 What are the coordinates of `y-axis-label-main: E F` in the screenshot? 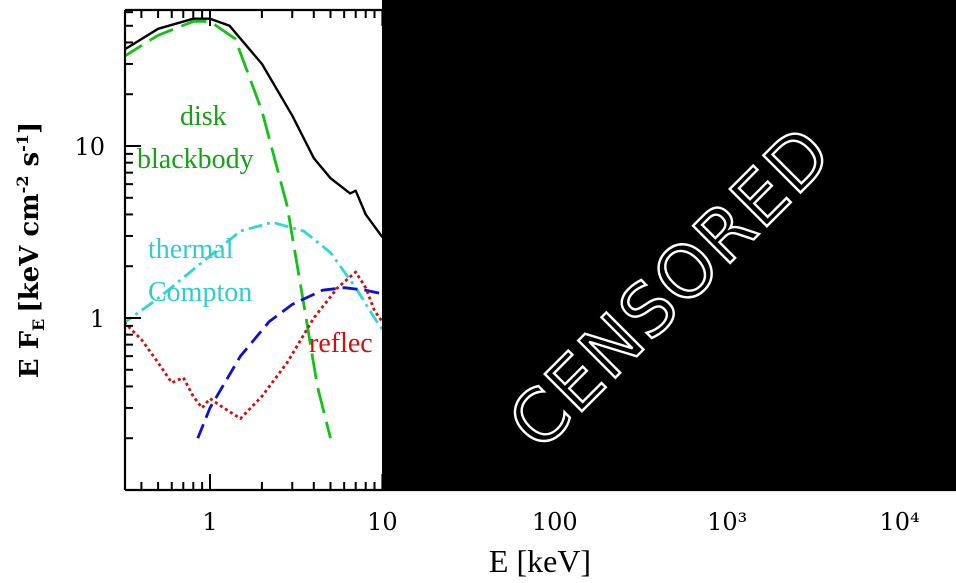 It's located at (30, 354).